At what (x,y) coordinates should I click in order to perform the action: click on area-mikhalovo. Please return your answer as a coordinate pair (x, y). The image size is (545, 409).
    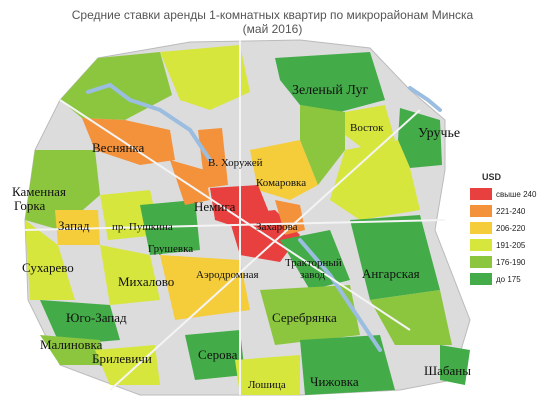
    Looking at the image, I should click on (130, 275).